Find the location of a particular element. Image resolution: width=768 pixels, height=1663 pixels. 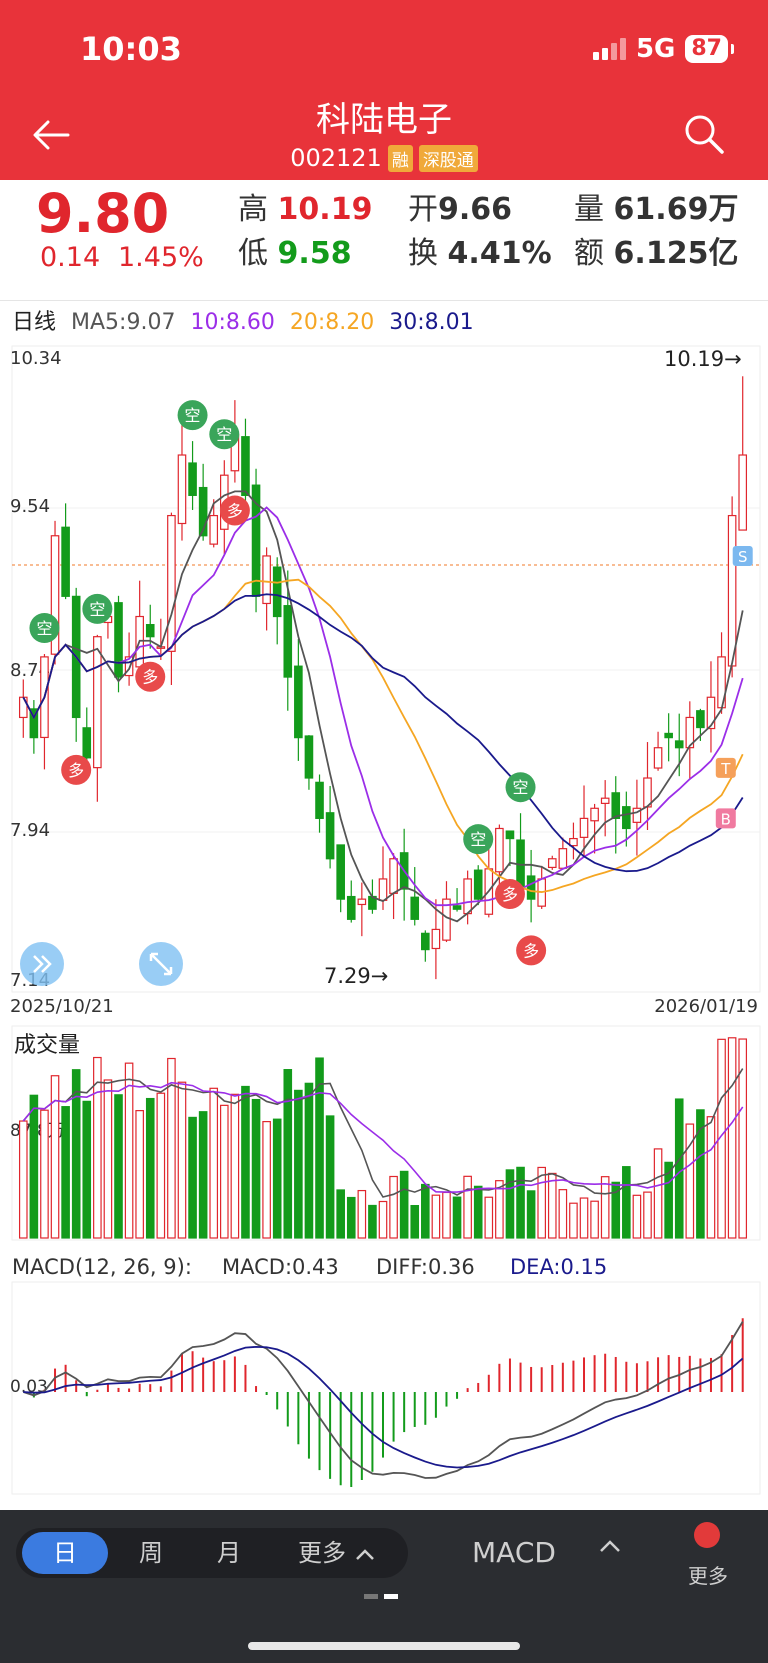

macd-value: MACD:0.43 is located at coordinates (280, 1267).